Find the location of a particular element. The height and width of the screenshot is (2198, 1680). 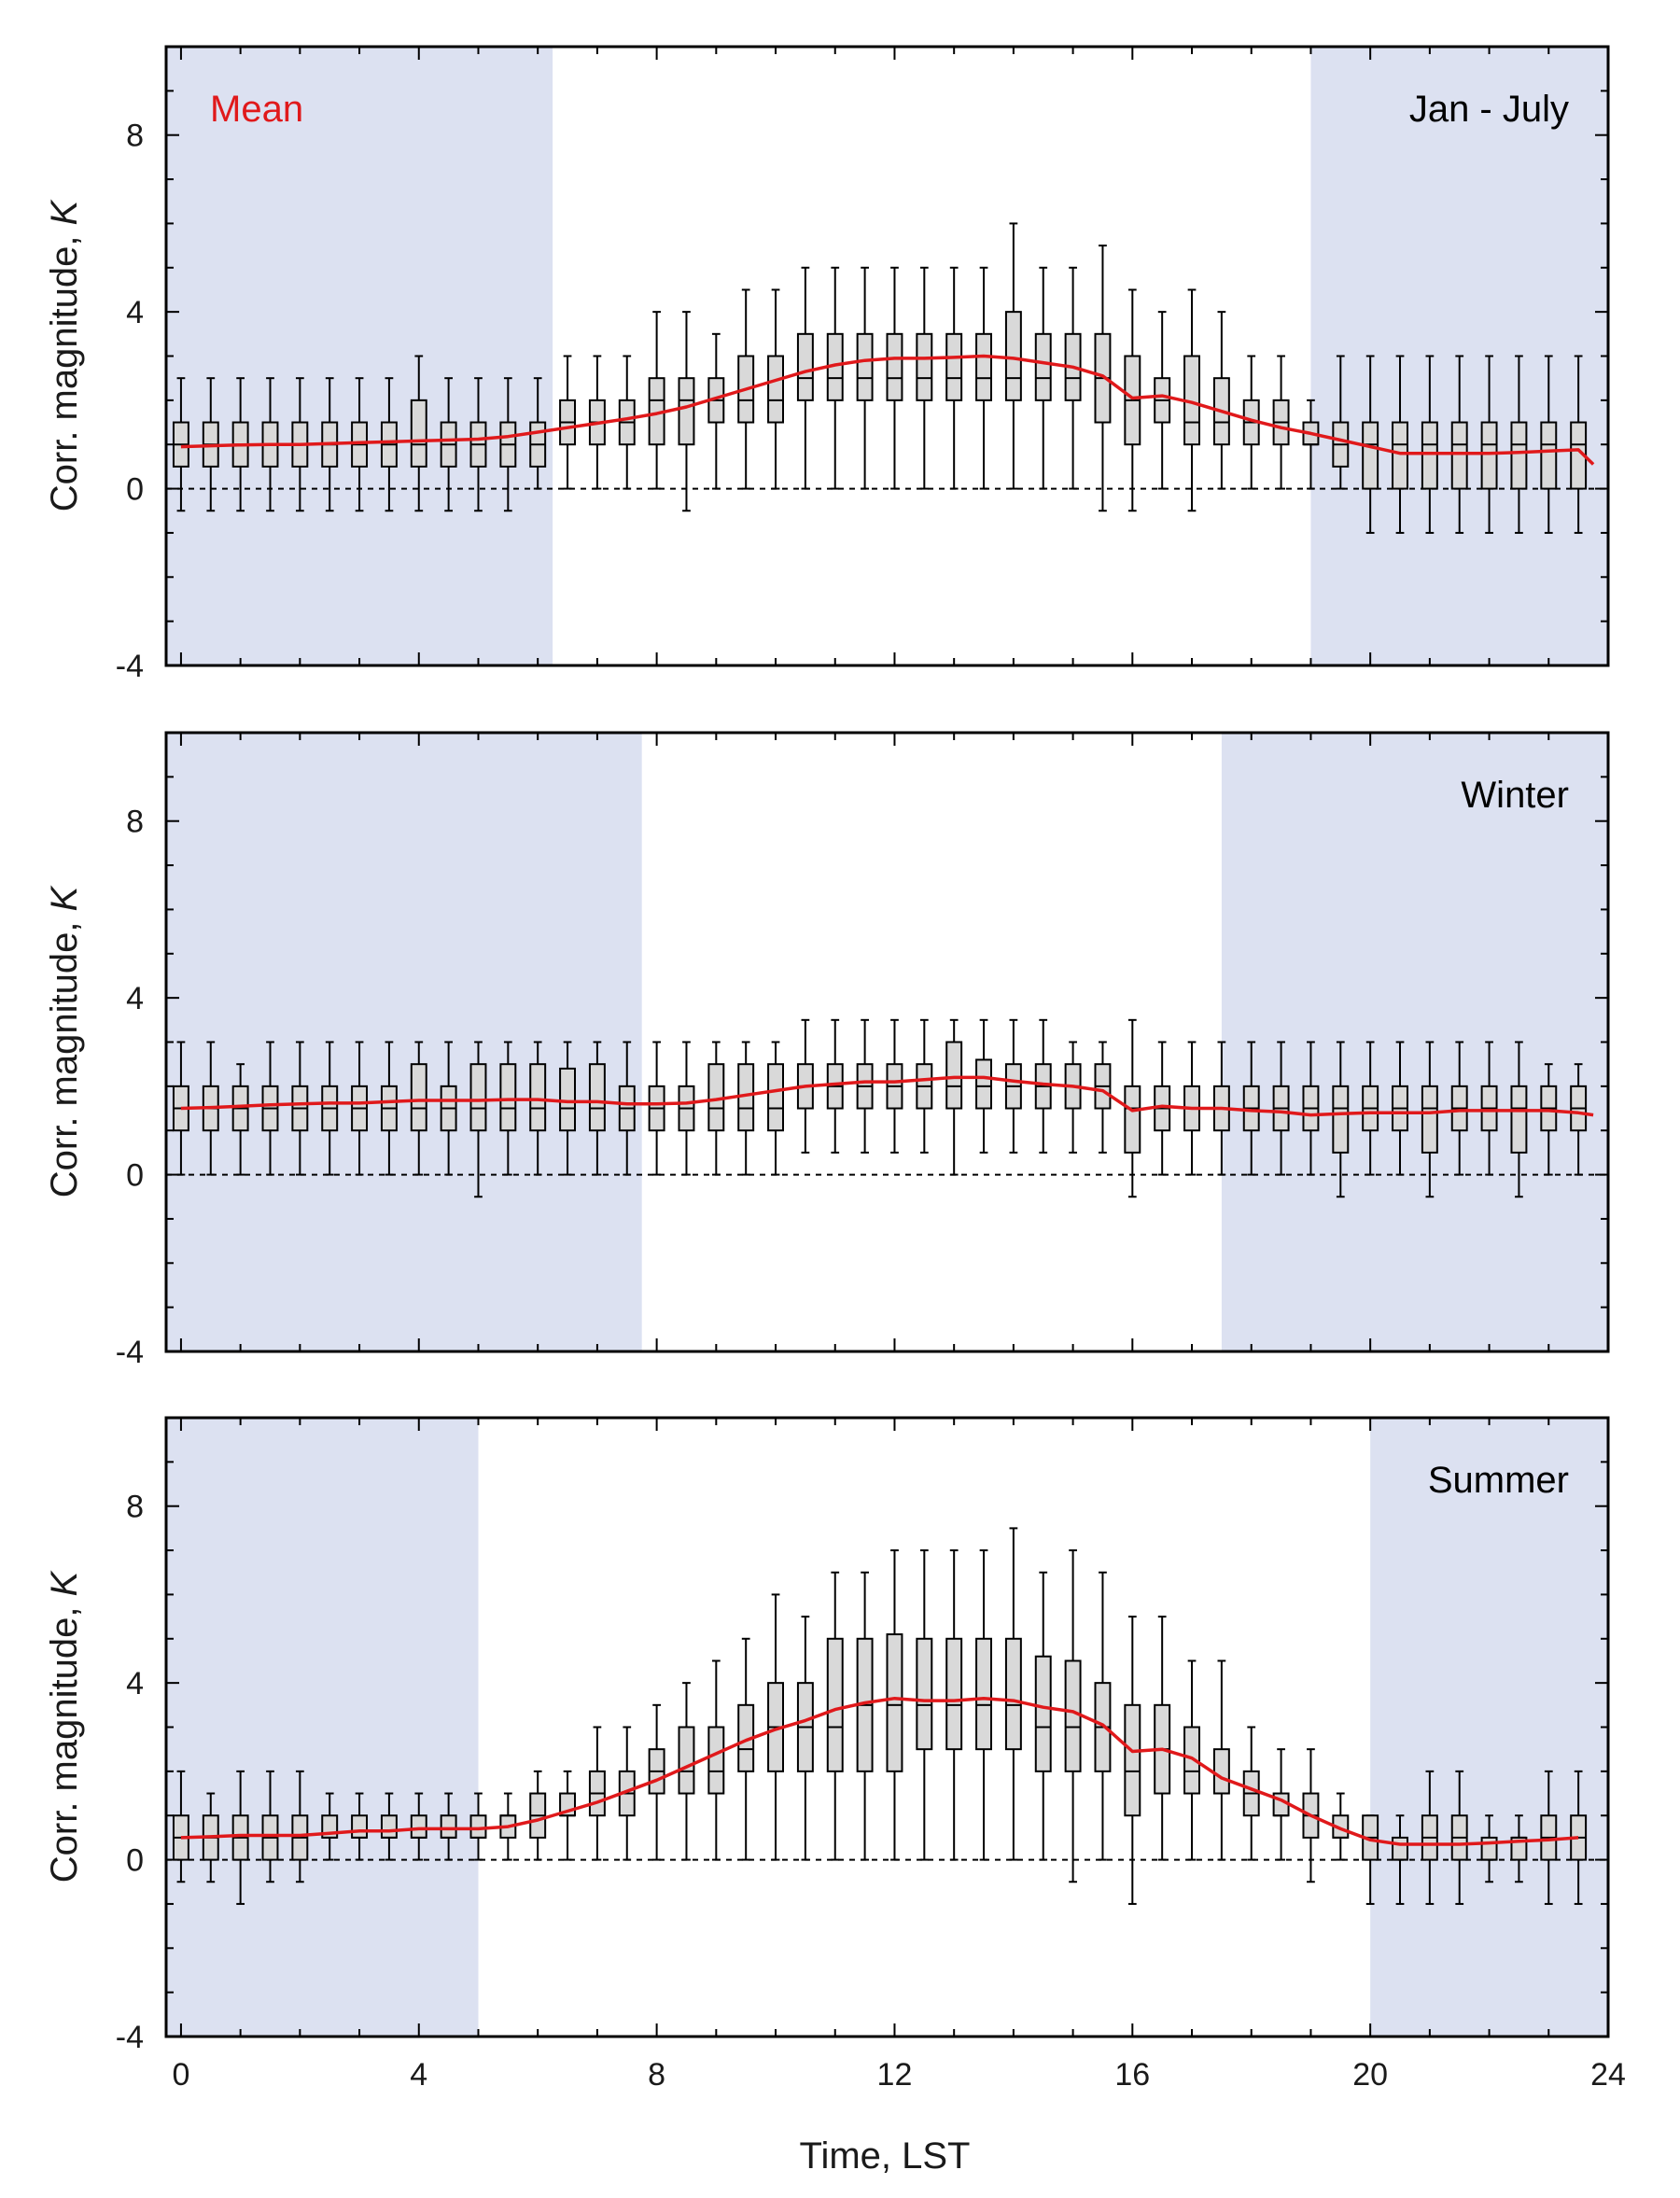

x-tick-label: 8 is located at coordinates (656, 2075).